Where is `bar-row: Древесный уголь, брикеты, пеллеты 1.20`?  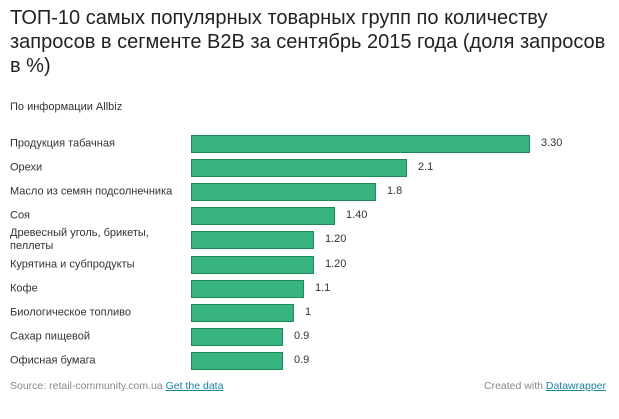 bar-row: Древесный уголь, брикеты, пеллеты 1.20 is located at coordinates (309, 239).